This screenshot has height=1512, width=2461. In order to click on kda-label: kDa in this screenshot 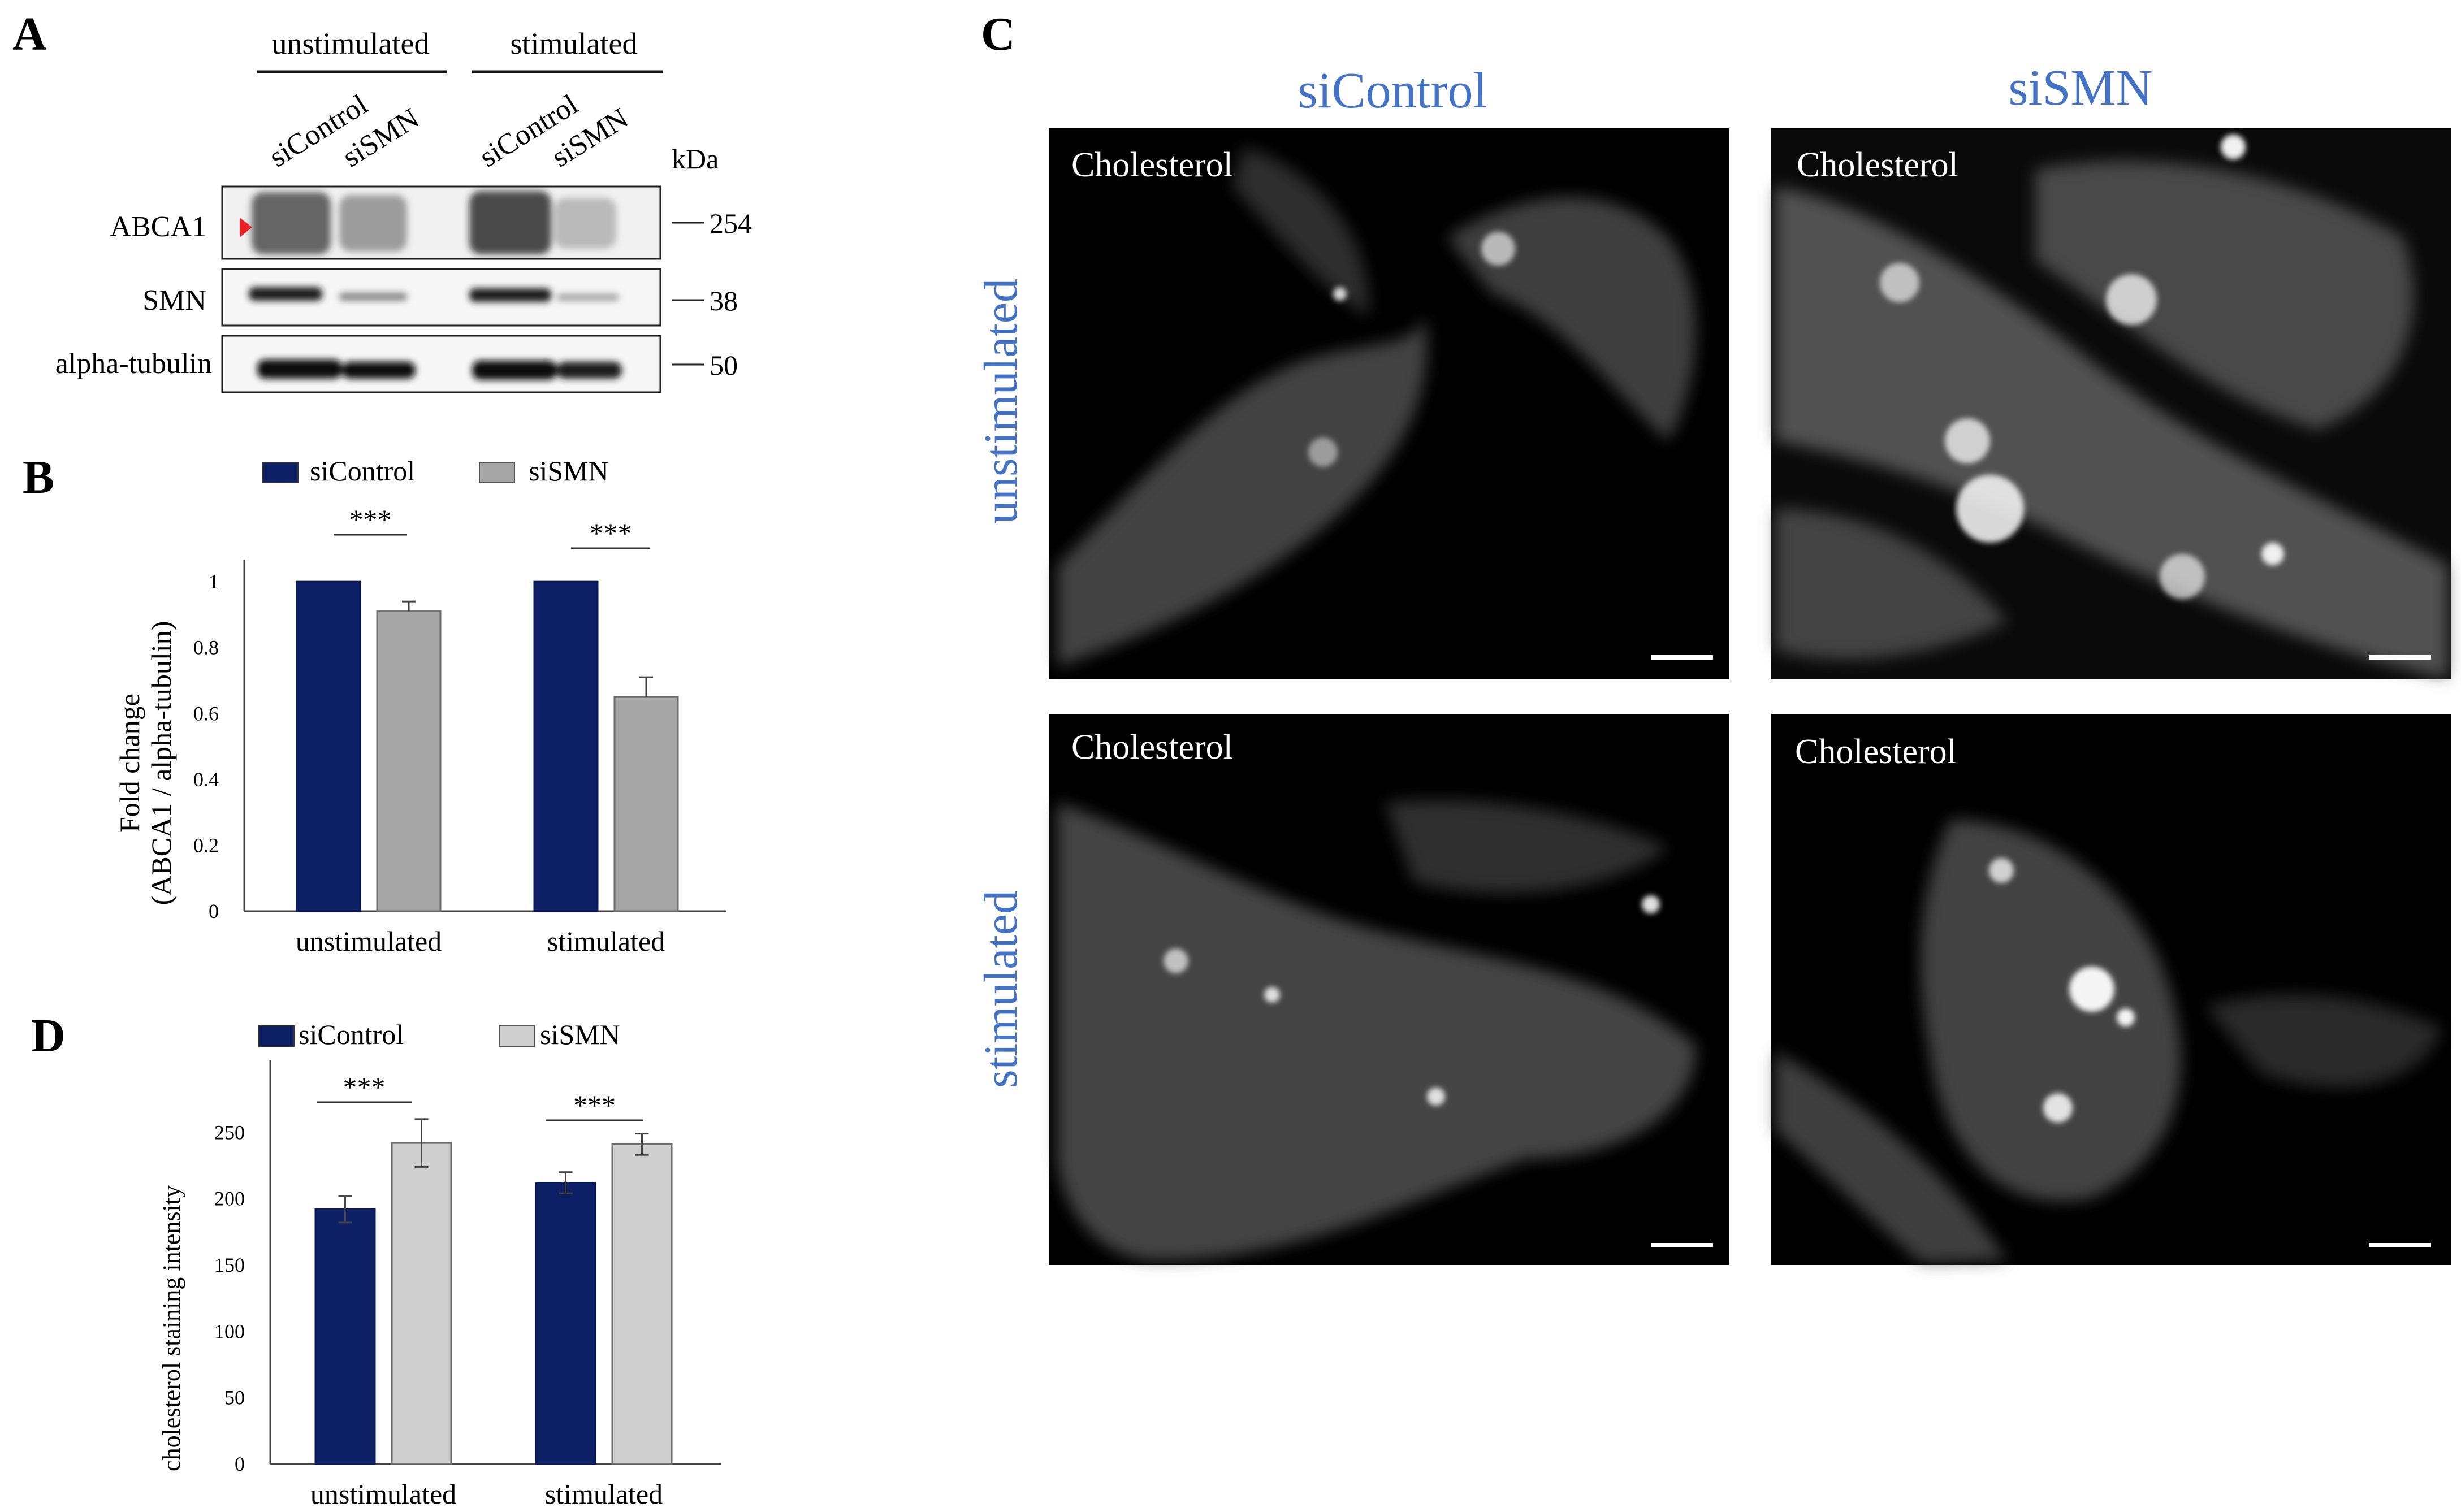, I will do `click(695, 159)`.